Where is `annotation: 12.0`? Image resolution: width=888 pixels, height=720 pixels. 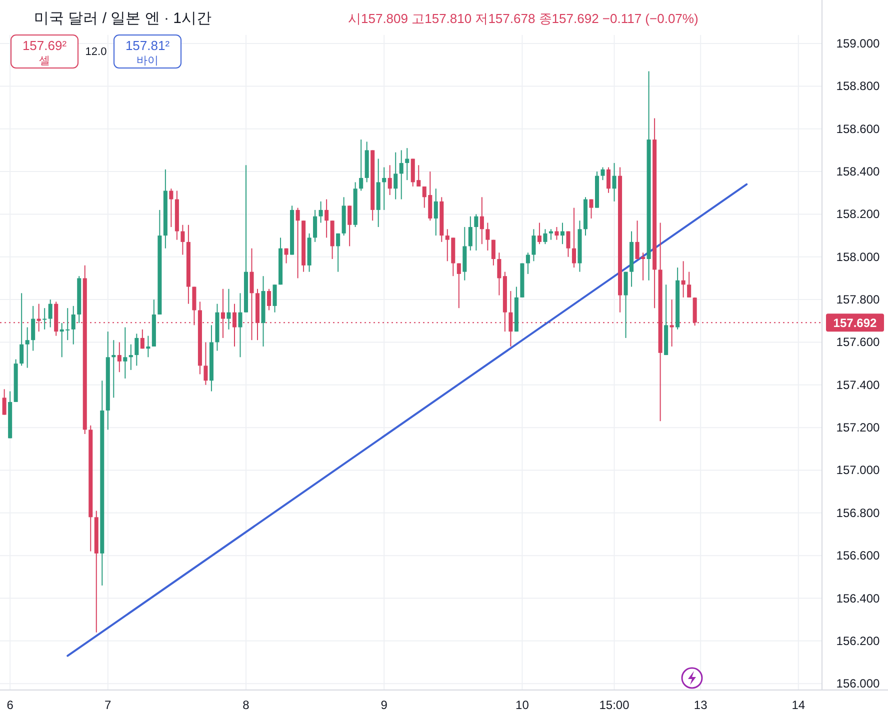
annotation: 12.0 is located at coordinates (96, 52).